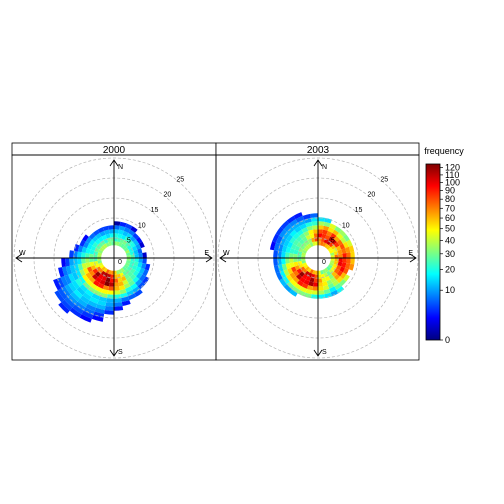  I want to click on panel-right-cells, so click(312, 255).